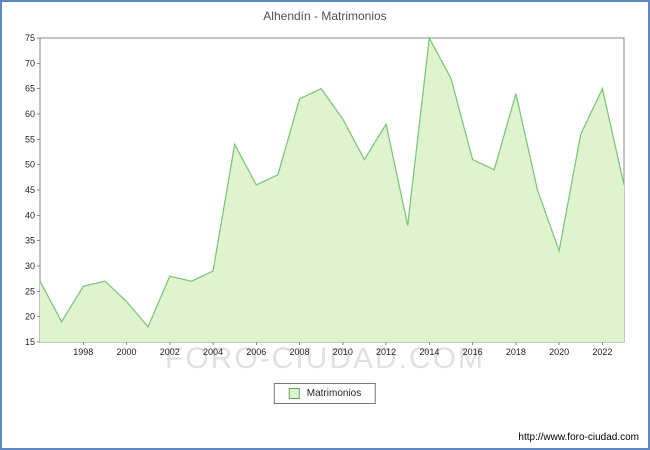 The image size is (650, 450). I want to click on svg-text: 1998, so click(83, 352).